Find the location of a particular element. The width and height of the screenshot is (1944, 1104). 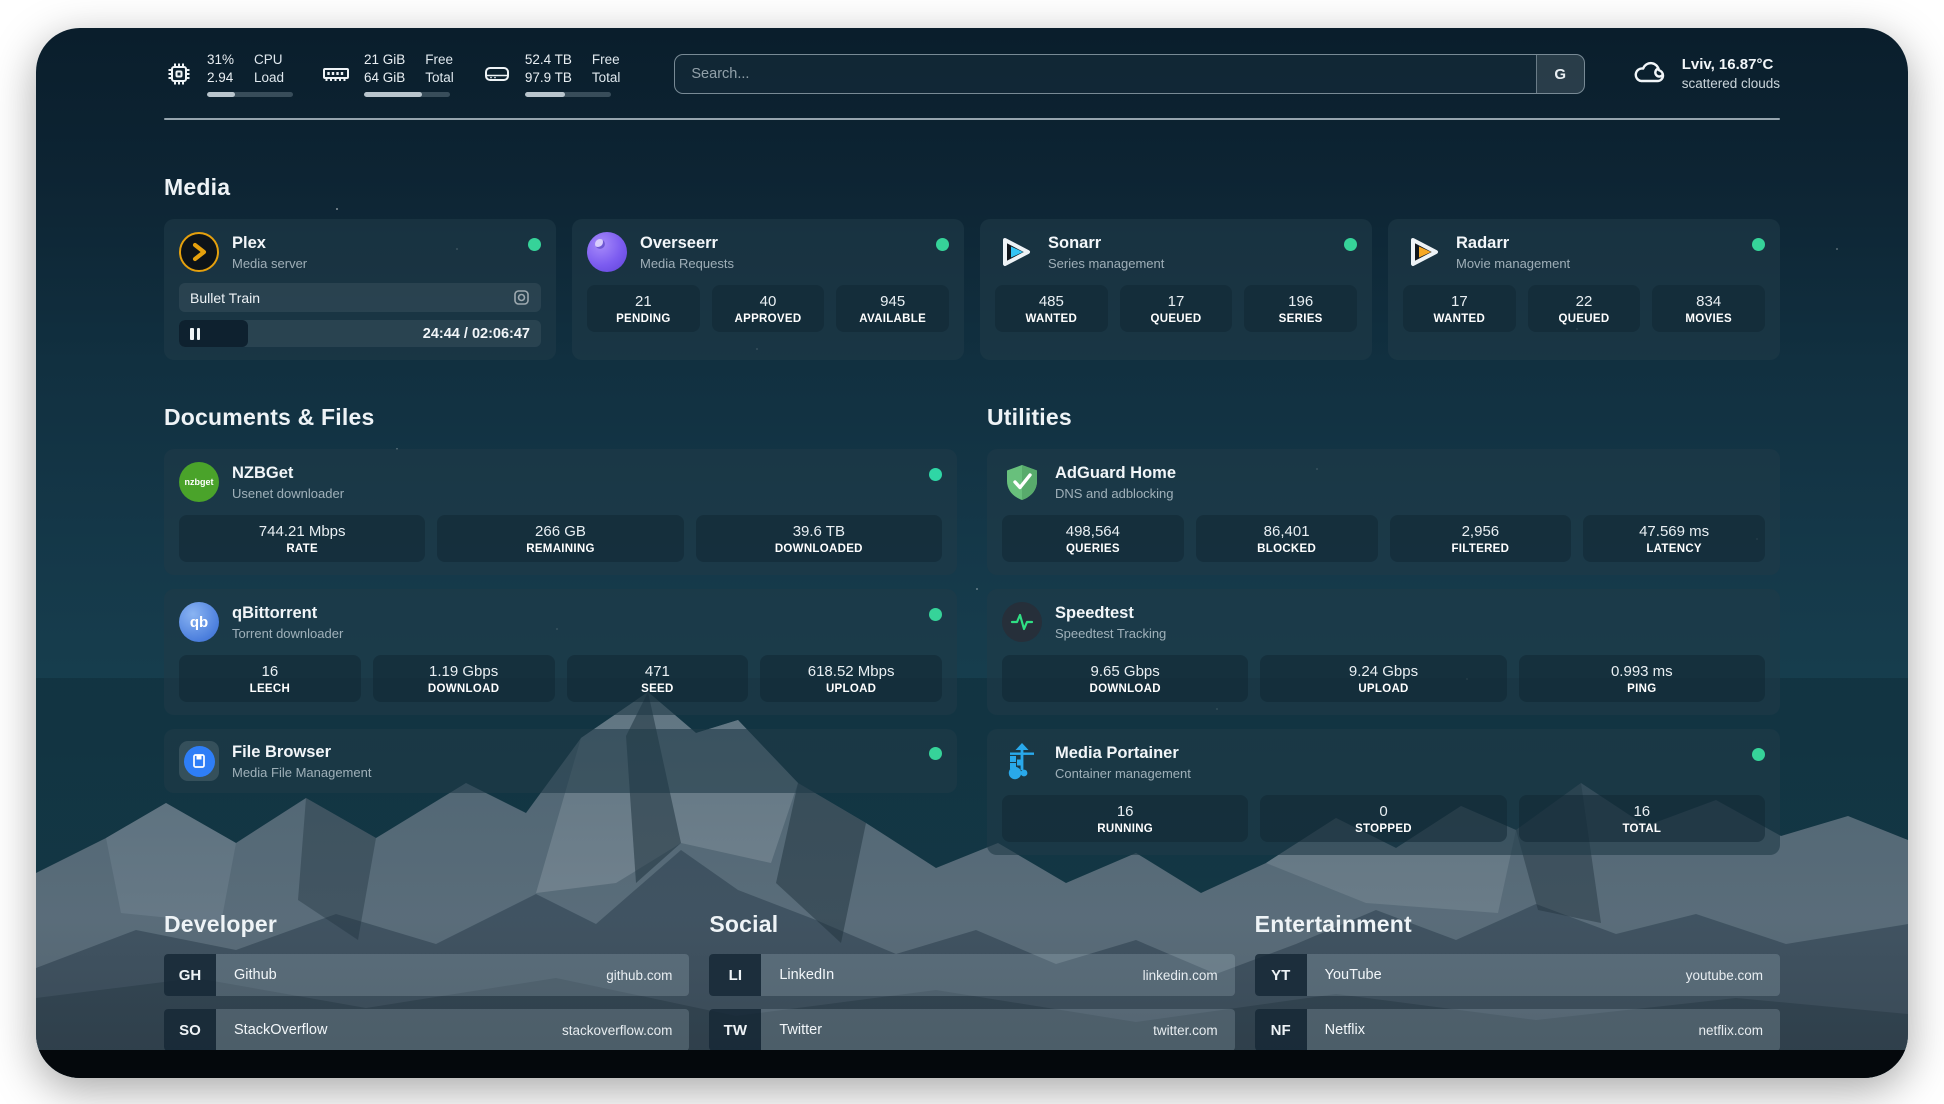

playback-time: 24:44 / 02:06:47 is located at coordinates (476, 333).